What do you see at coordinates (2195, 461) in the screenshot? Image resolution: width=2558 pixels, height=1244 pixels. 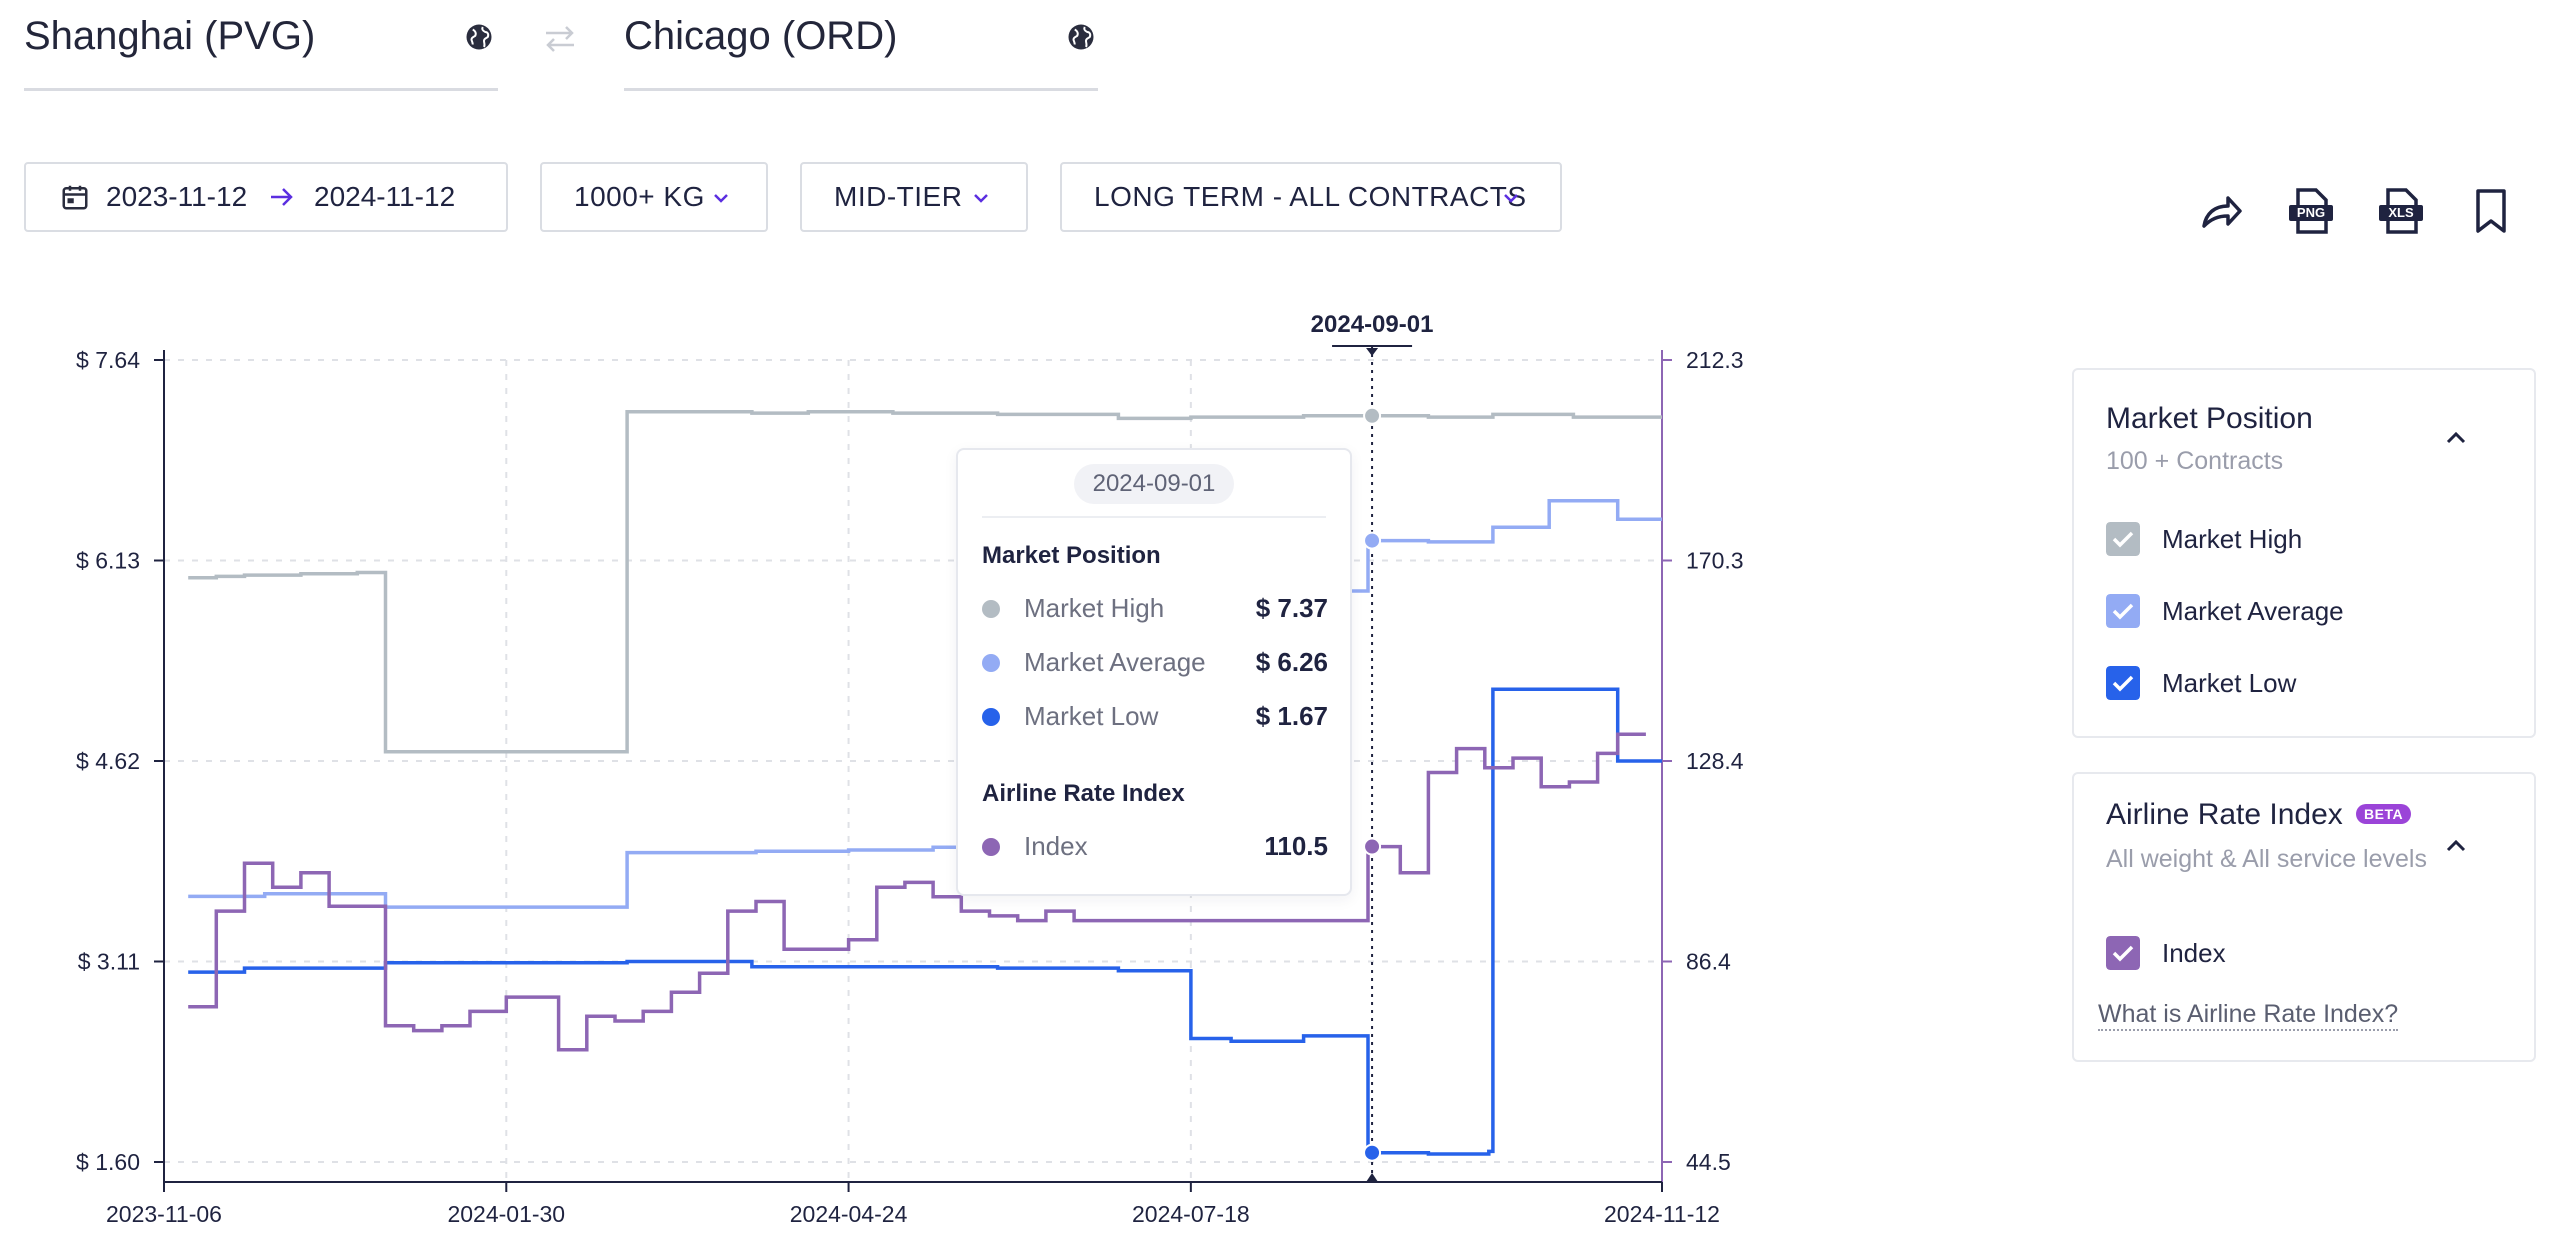 I see `market-position-subtitle: 100 + Contracts` at bounding box center [2195, 461].